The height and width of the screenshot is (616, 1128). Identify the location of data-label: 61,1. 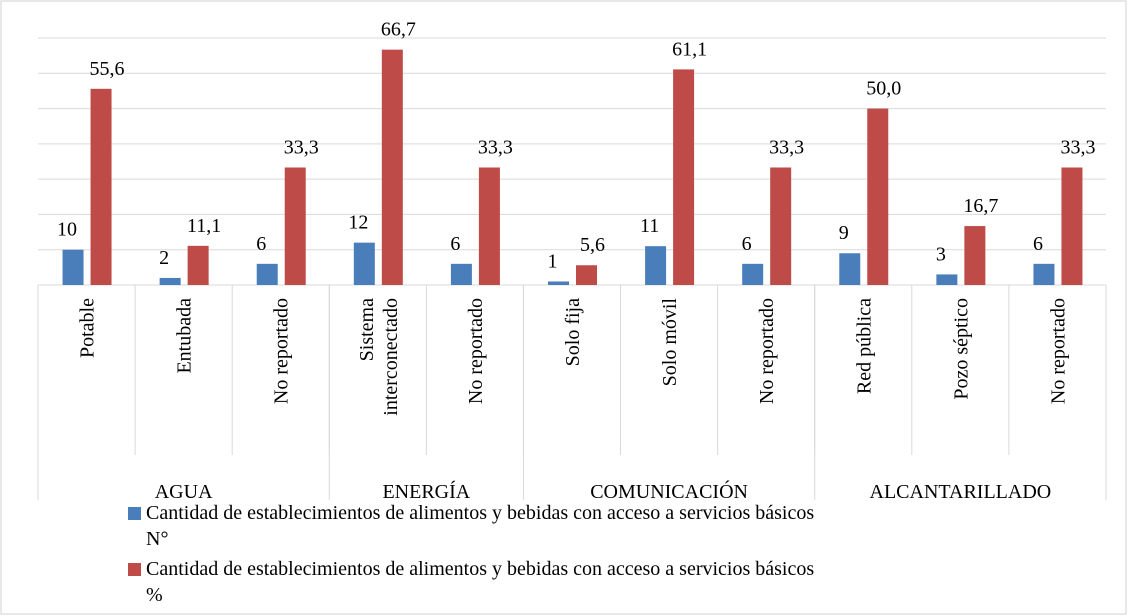
(689, 49).